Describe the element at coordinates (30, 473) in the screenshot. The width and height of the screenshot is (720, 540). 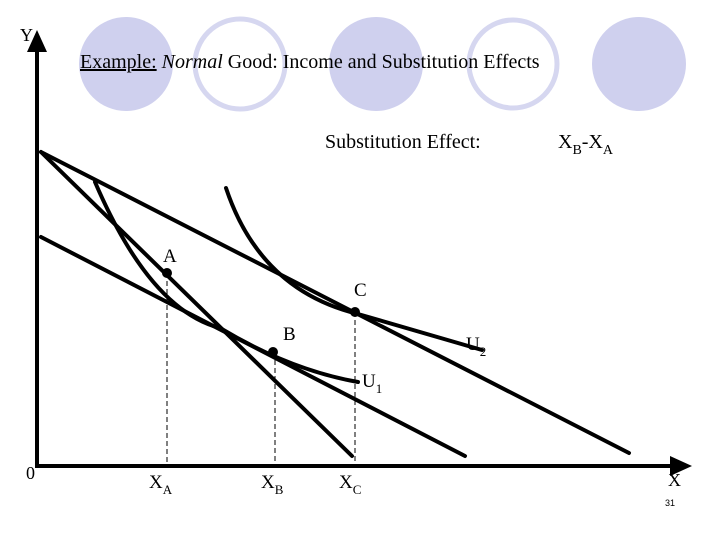
I see `origin-label: 0` at that location.